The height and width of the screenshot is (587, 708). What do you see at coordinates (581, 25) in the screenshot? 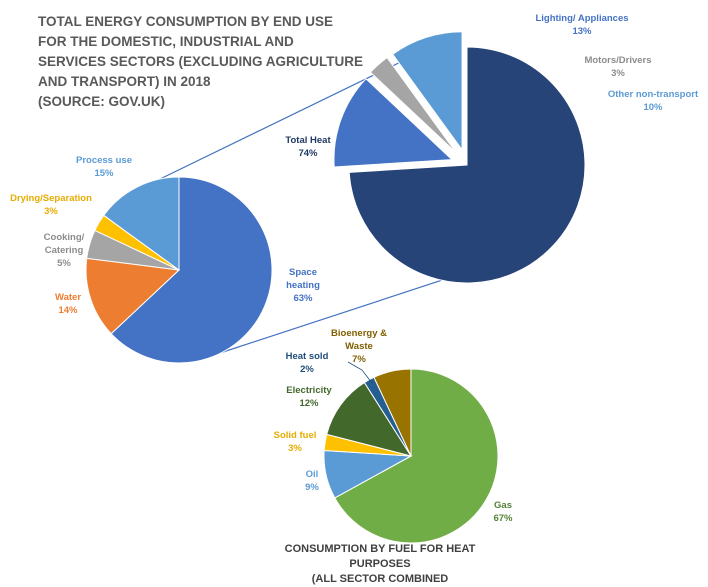
I see `slice-label-lighting-appliances: Lighting/ Appliances 13%` at bounding box center [581, 25].